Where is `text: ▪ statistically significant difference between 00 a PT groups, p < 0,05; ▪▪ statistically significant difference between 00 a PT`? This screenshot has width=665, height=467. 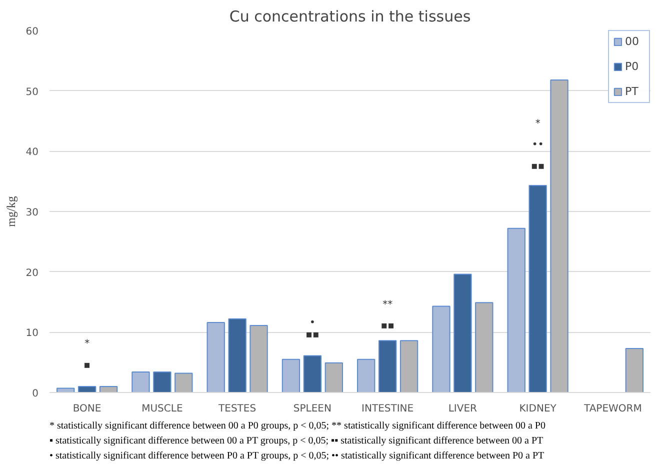 text: ▪ statistically significant difference between 00 a PT groups, p < 0,05; ▪▪ statistically significant difference between 00 a PT is located at coordinates (297, 441).